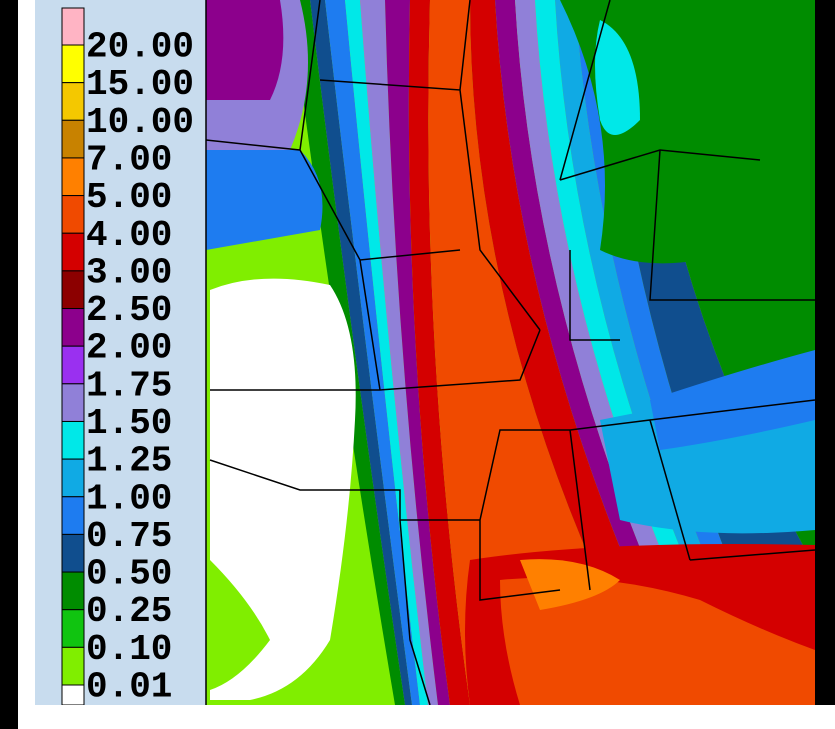 This screenshot has height=729, width=835. I want to click on legend-label: 0.25, so click(129, 611).